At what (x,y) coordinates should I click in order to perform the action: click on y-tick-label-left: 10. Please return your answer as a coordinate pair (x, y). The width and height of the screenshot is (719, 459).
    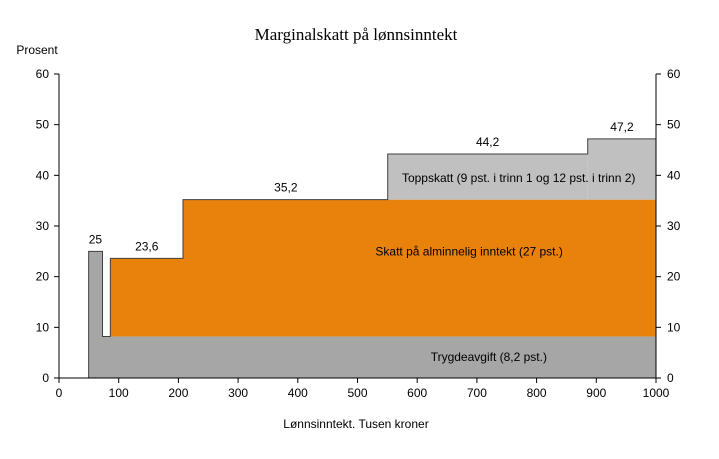
    Looking at the image, I should click on (43, 327).